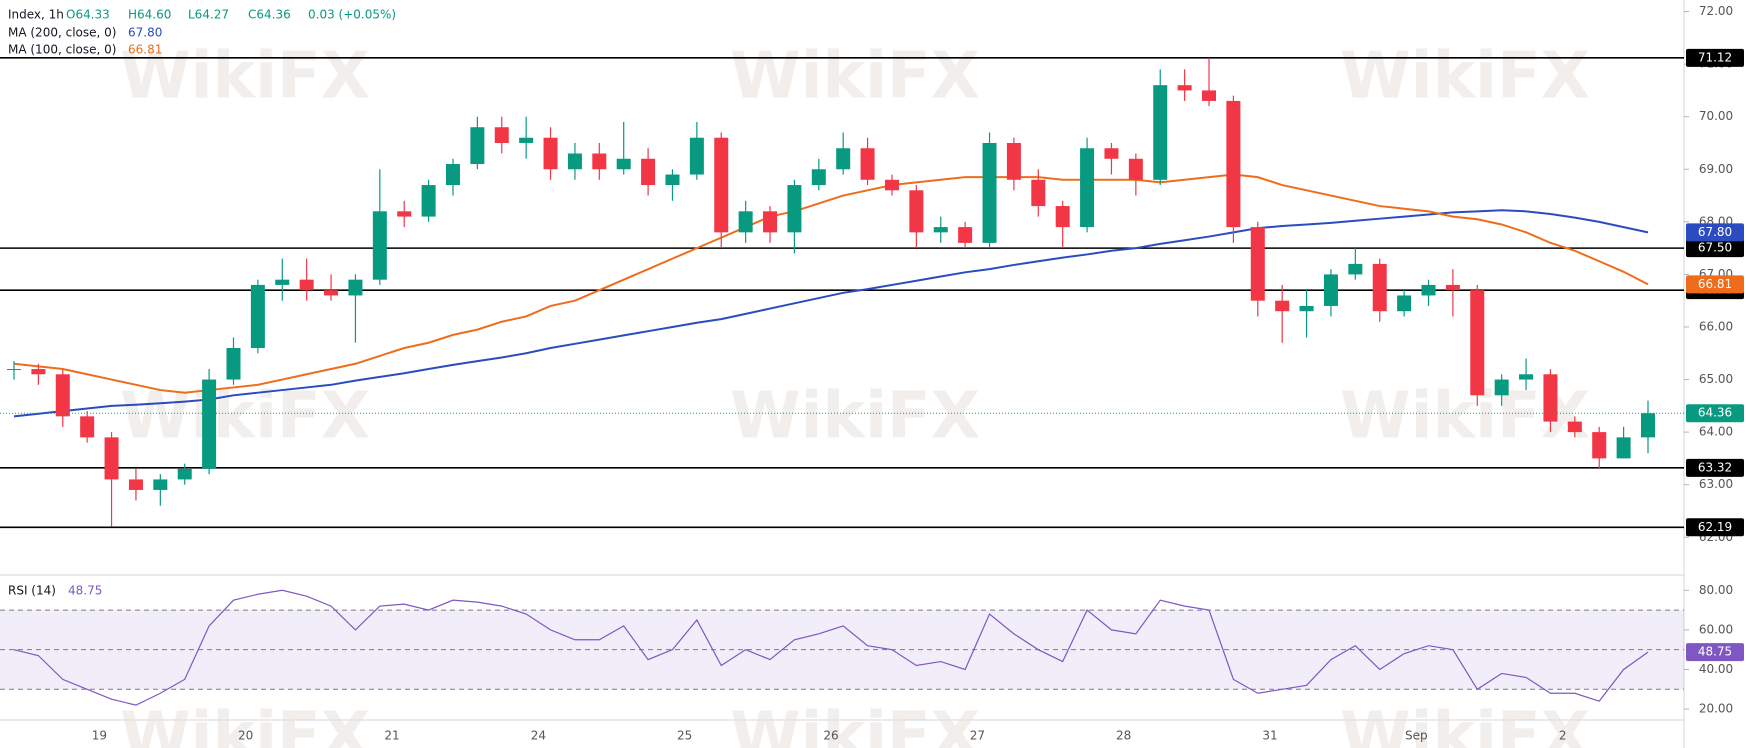 The width and height of the screenshot is (1746, 748). Describe the element at coordinates (1716, 116) in the screenshot. I see `y-tick-label: 70.00` at that location.